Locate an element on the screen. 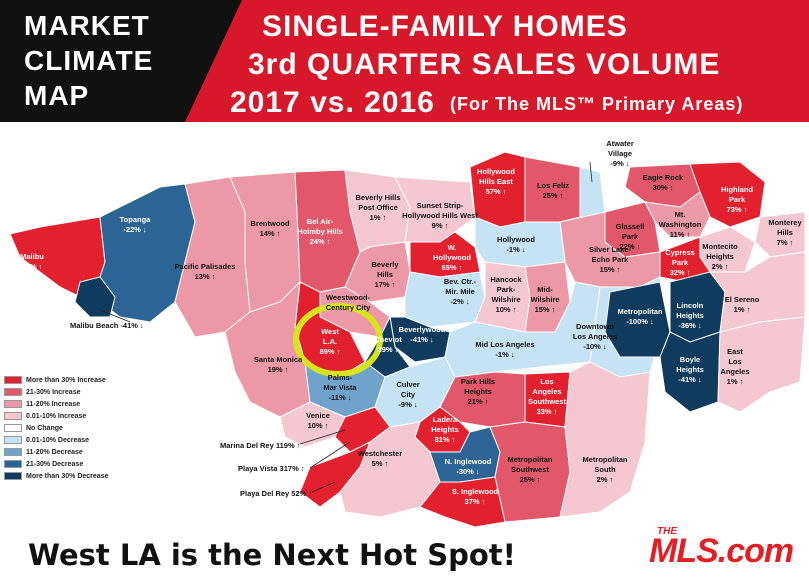  area-s-inglewood is located at coordinates (462, 502).